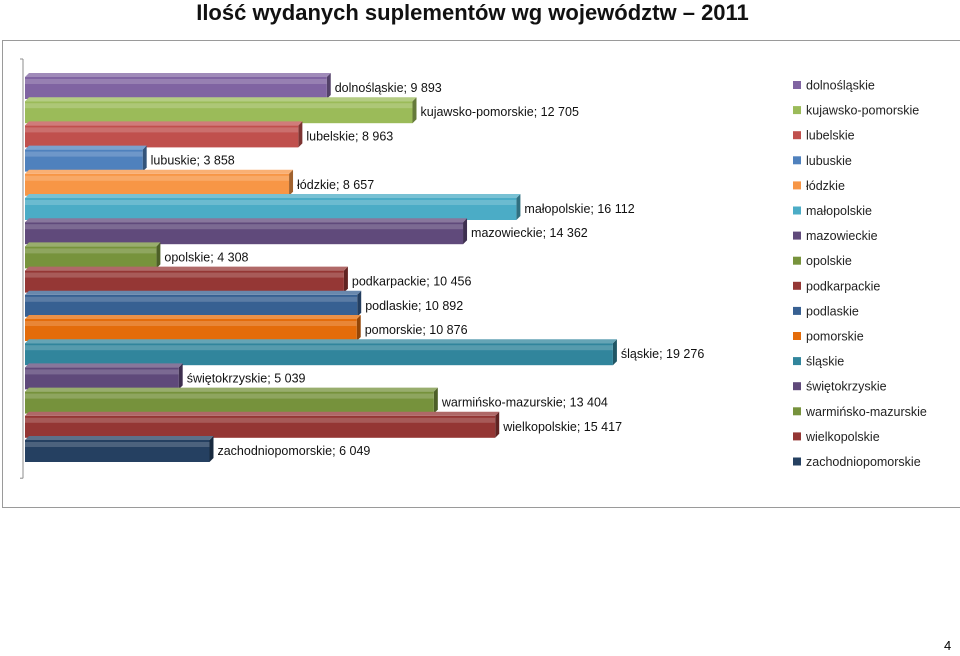 Image resolution: width=960 pixels, height=656 pixels. Describe the element at coordinates (293, 451) in the screenshot. I see `data-label: zachodniopomorskie; 6 049` at that location.